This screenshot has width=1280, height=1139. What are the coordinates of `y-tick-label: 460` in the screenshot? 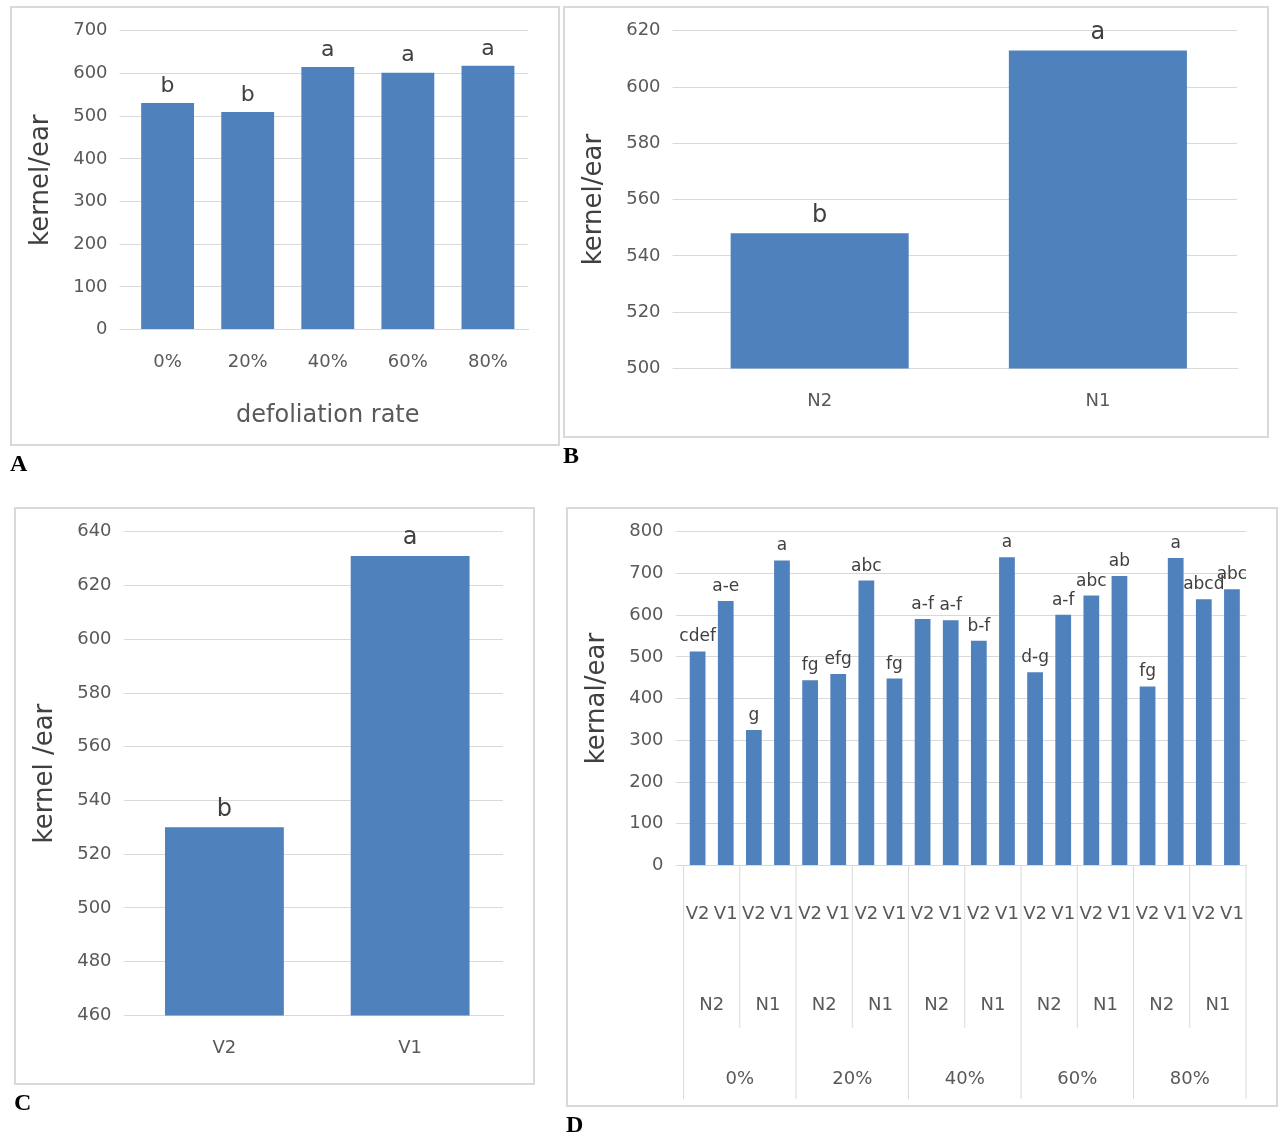 It's located at (94, 1014).